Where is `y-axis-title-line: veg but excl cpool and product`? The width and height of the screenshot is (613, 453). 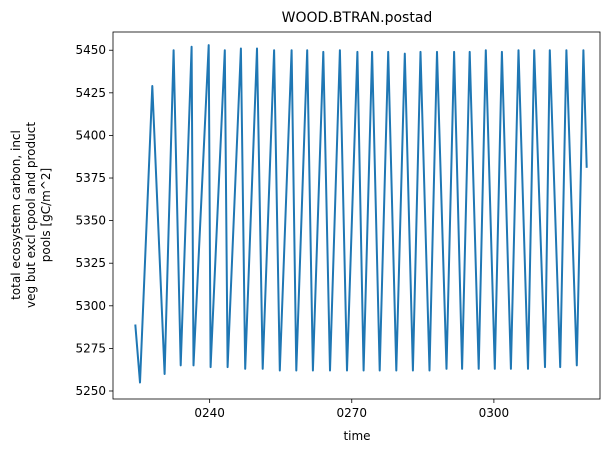
y-axis-title-line: veg but excl cpool and product is located at coordinates (31, 215).